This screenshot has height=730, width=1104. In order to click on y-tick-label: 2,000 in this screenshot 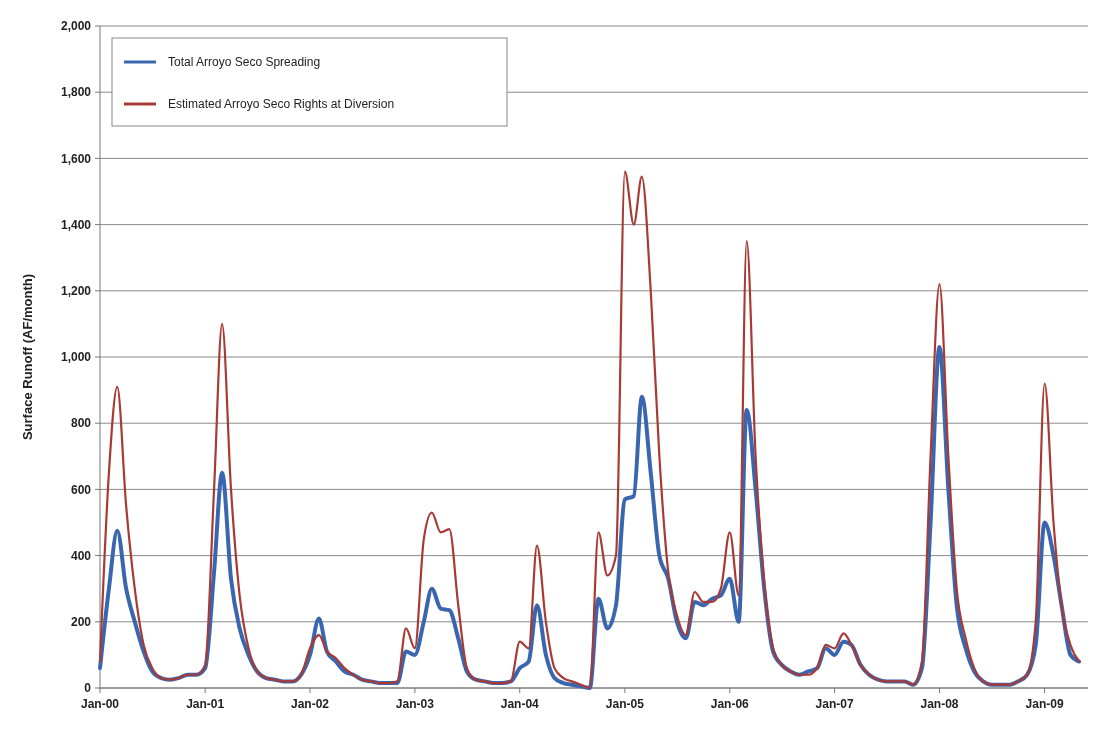, I will do `click(76, 26)`.